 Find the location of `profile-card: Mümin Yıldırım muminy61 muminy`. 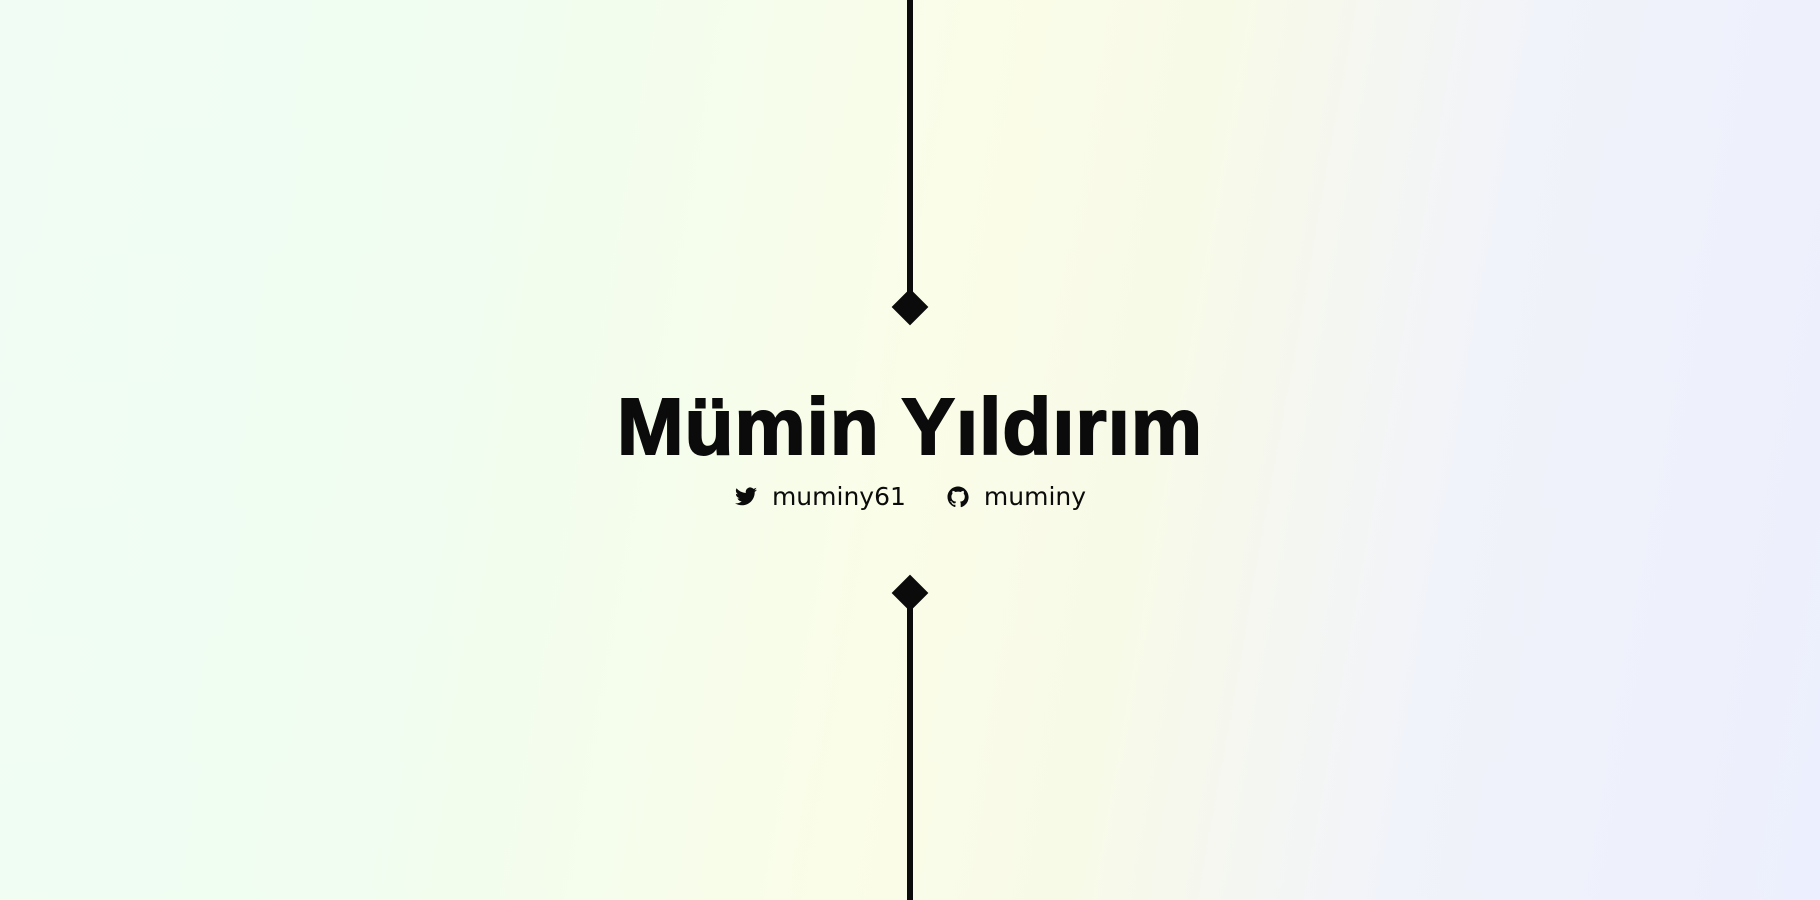

profile-card: Mümin Yıldırım muminy61 muminy is located at coordinates (910, 446).